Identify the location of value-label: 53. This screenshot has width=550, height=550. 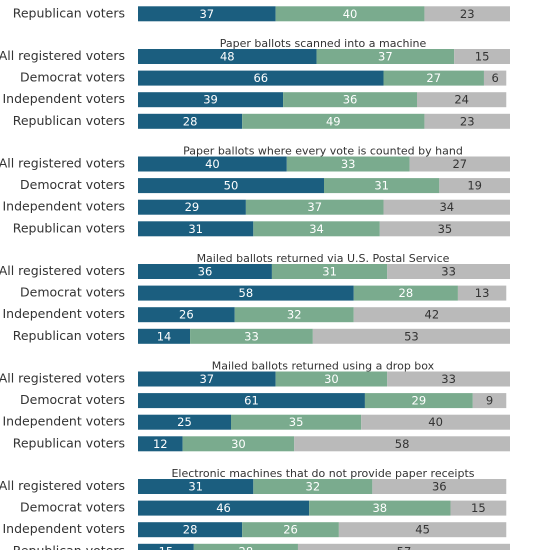
(411, 336).